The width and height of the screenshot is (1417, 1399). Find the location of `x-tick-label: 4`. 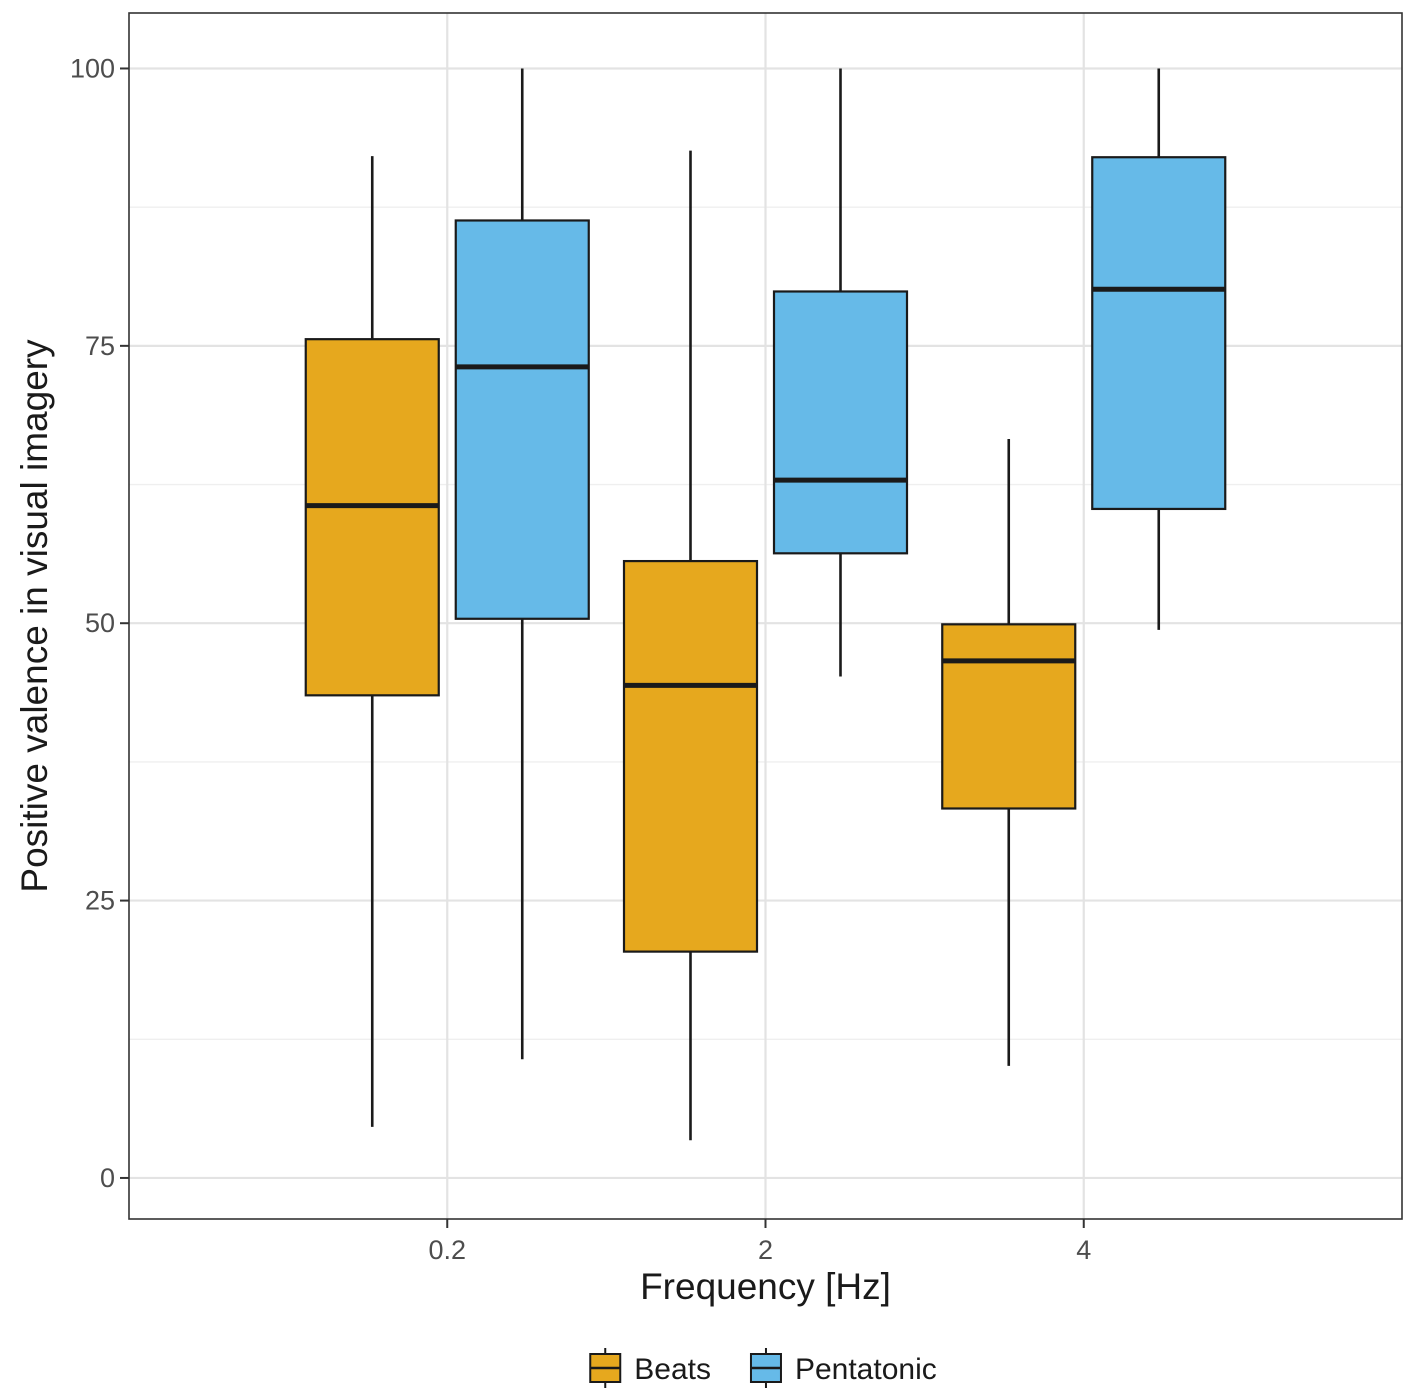

x-tick-label: 4 is located at coordinates (1083, 1250).